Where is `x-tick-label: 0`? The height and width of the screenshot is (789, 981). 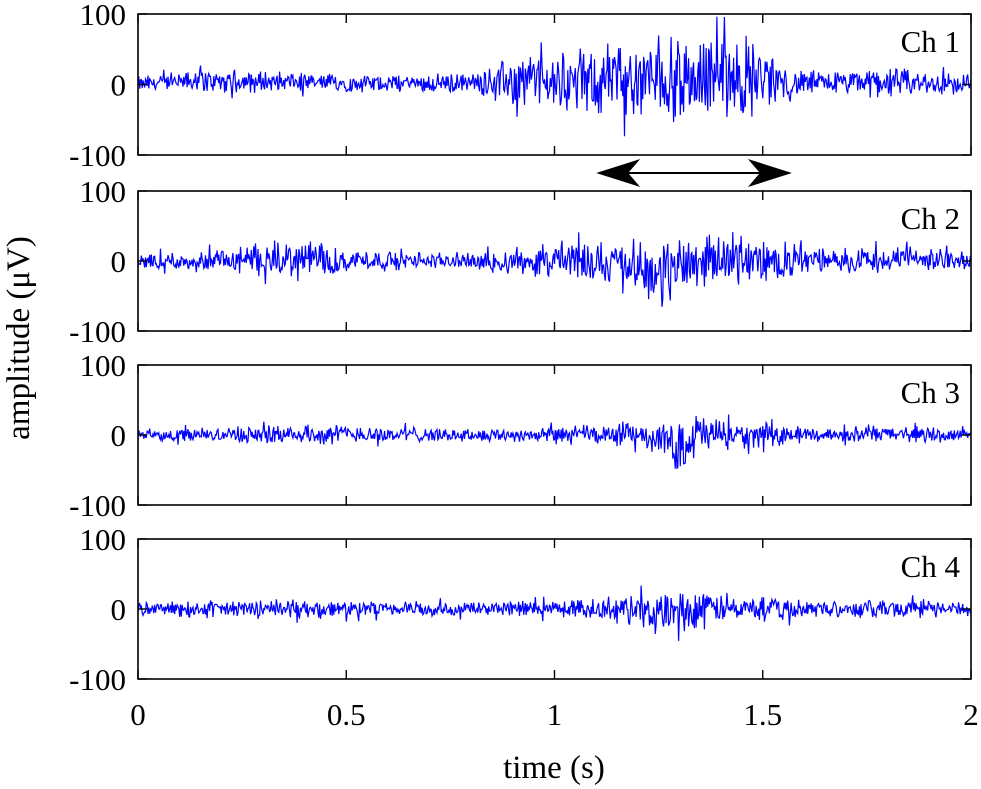
x-tick-label: 0 is located at coordinates (138, 714).